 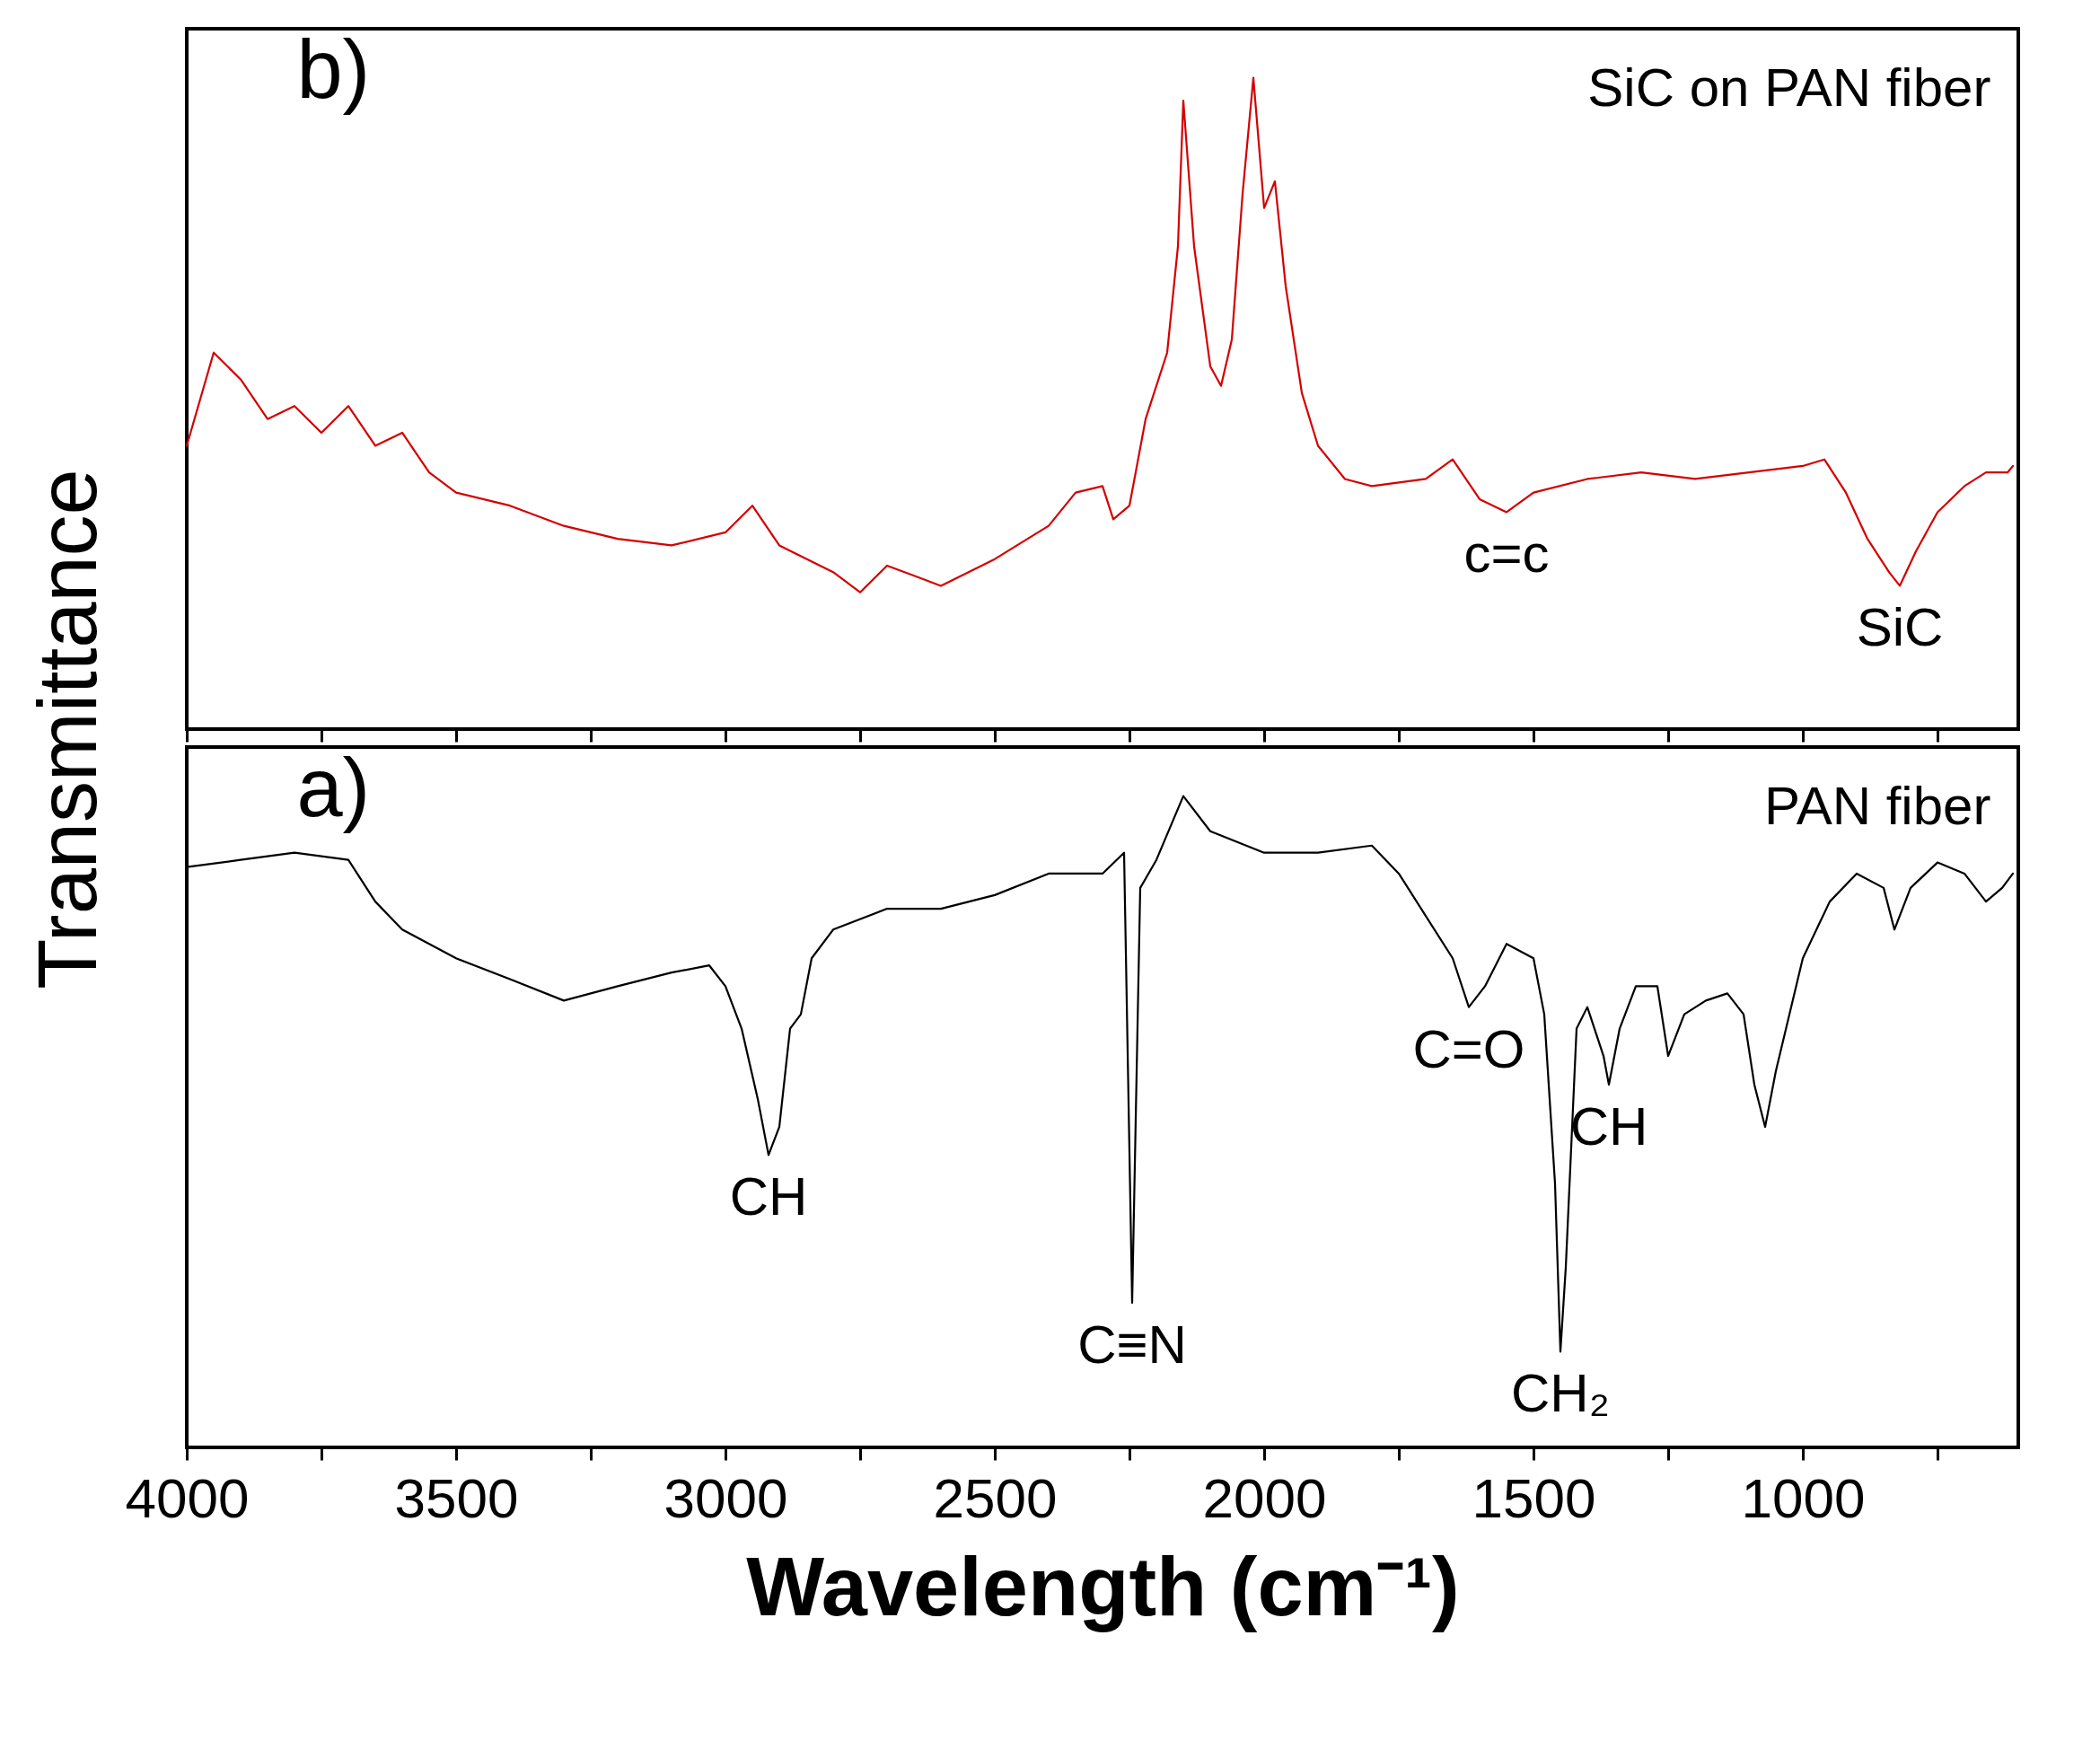 I want to click on x-tick-label: 2500, so click(x=996, y=1497).